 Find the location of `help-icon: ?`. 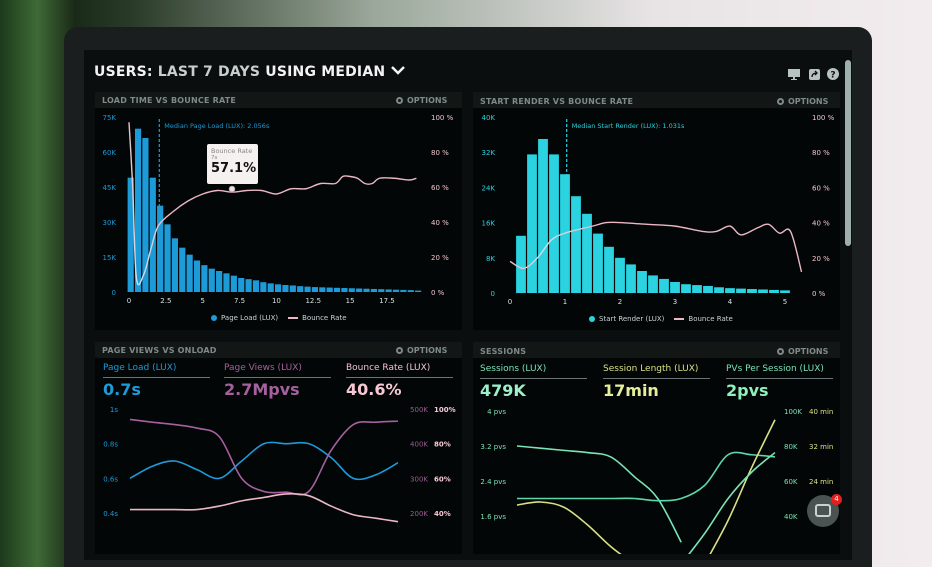

help-icon: ? is located at coordinates (833, 74).